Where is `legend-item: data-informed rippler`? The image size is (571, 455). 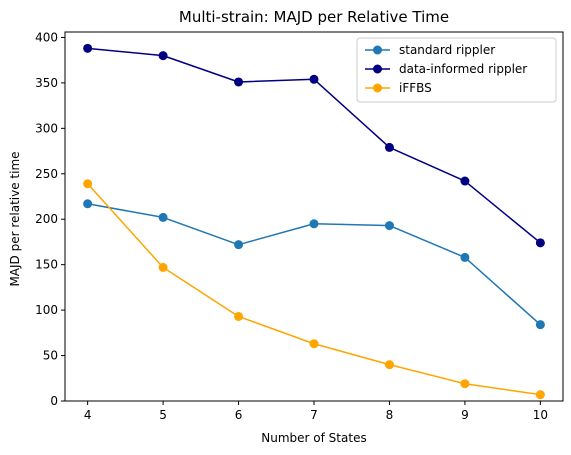
legend-item: data-informed rippler is located at coordinates (446, 69).